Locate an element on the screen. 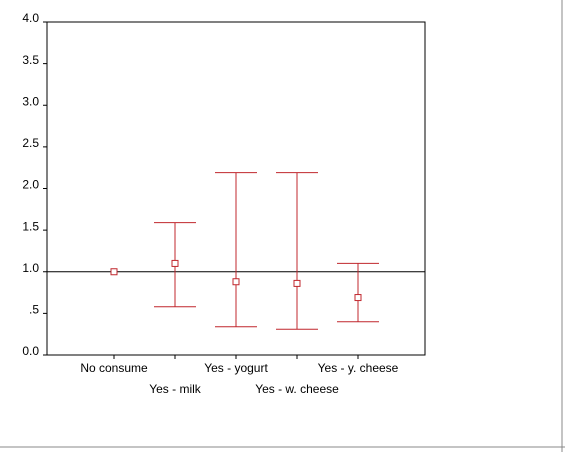  x-tick-label: Yes - w. cheese is located at coordinates (297, 389).